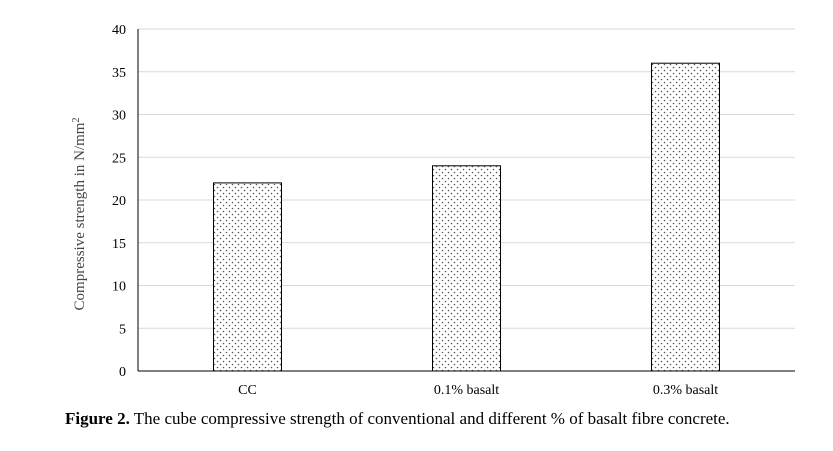 This screenshot has height=451, width=833. What do you see at coordinates (79, 214) in the screenshot?
I see `y-axis-label: Compressive strength in N/mm2` at bounding box center [79, 214].